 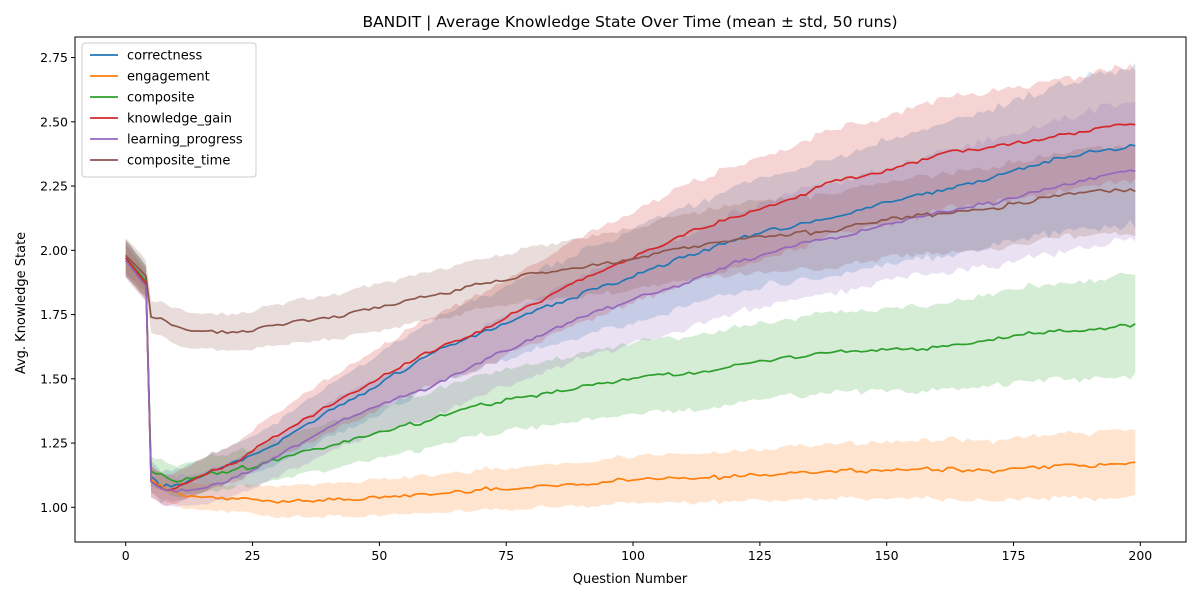 I want to click on legend-label-composite: composite, so click(x=160, y=98).